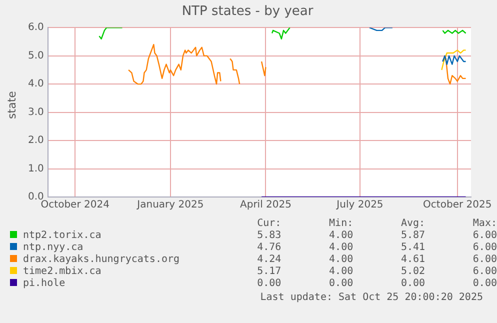 The width and height of the screenshot is (497, 323). Describe the element at coordinates (36, 168) in the screenshot. I see `y-tick-label: 1.0` at that location.